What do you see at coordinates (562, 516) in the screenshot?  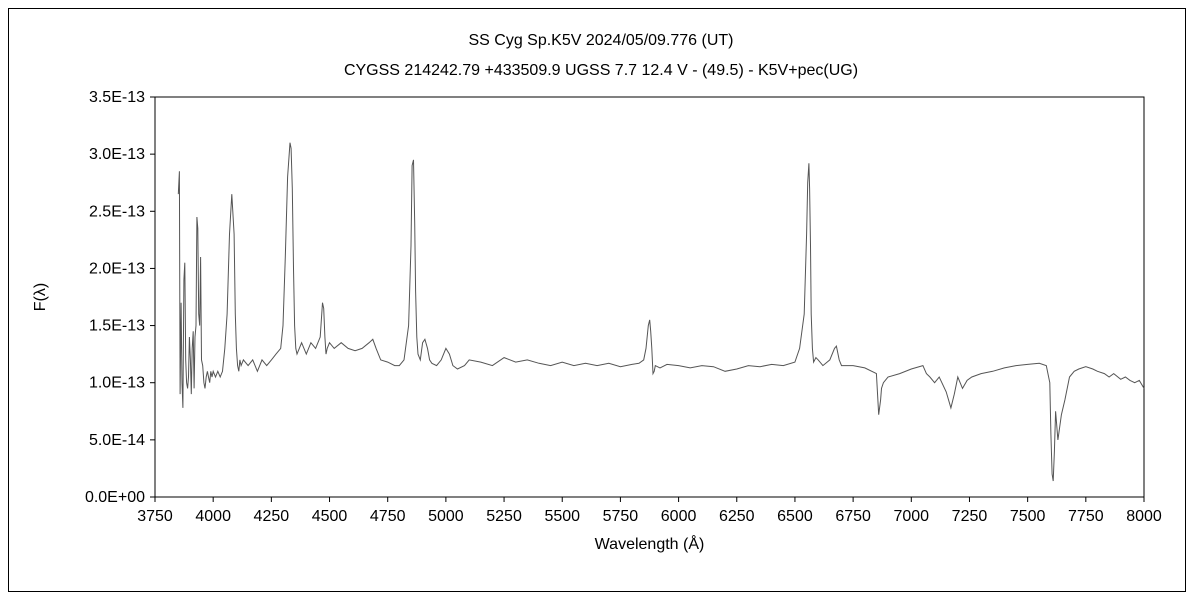 I see `x-tick-label: 5500` at bounding box center [562, 516].